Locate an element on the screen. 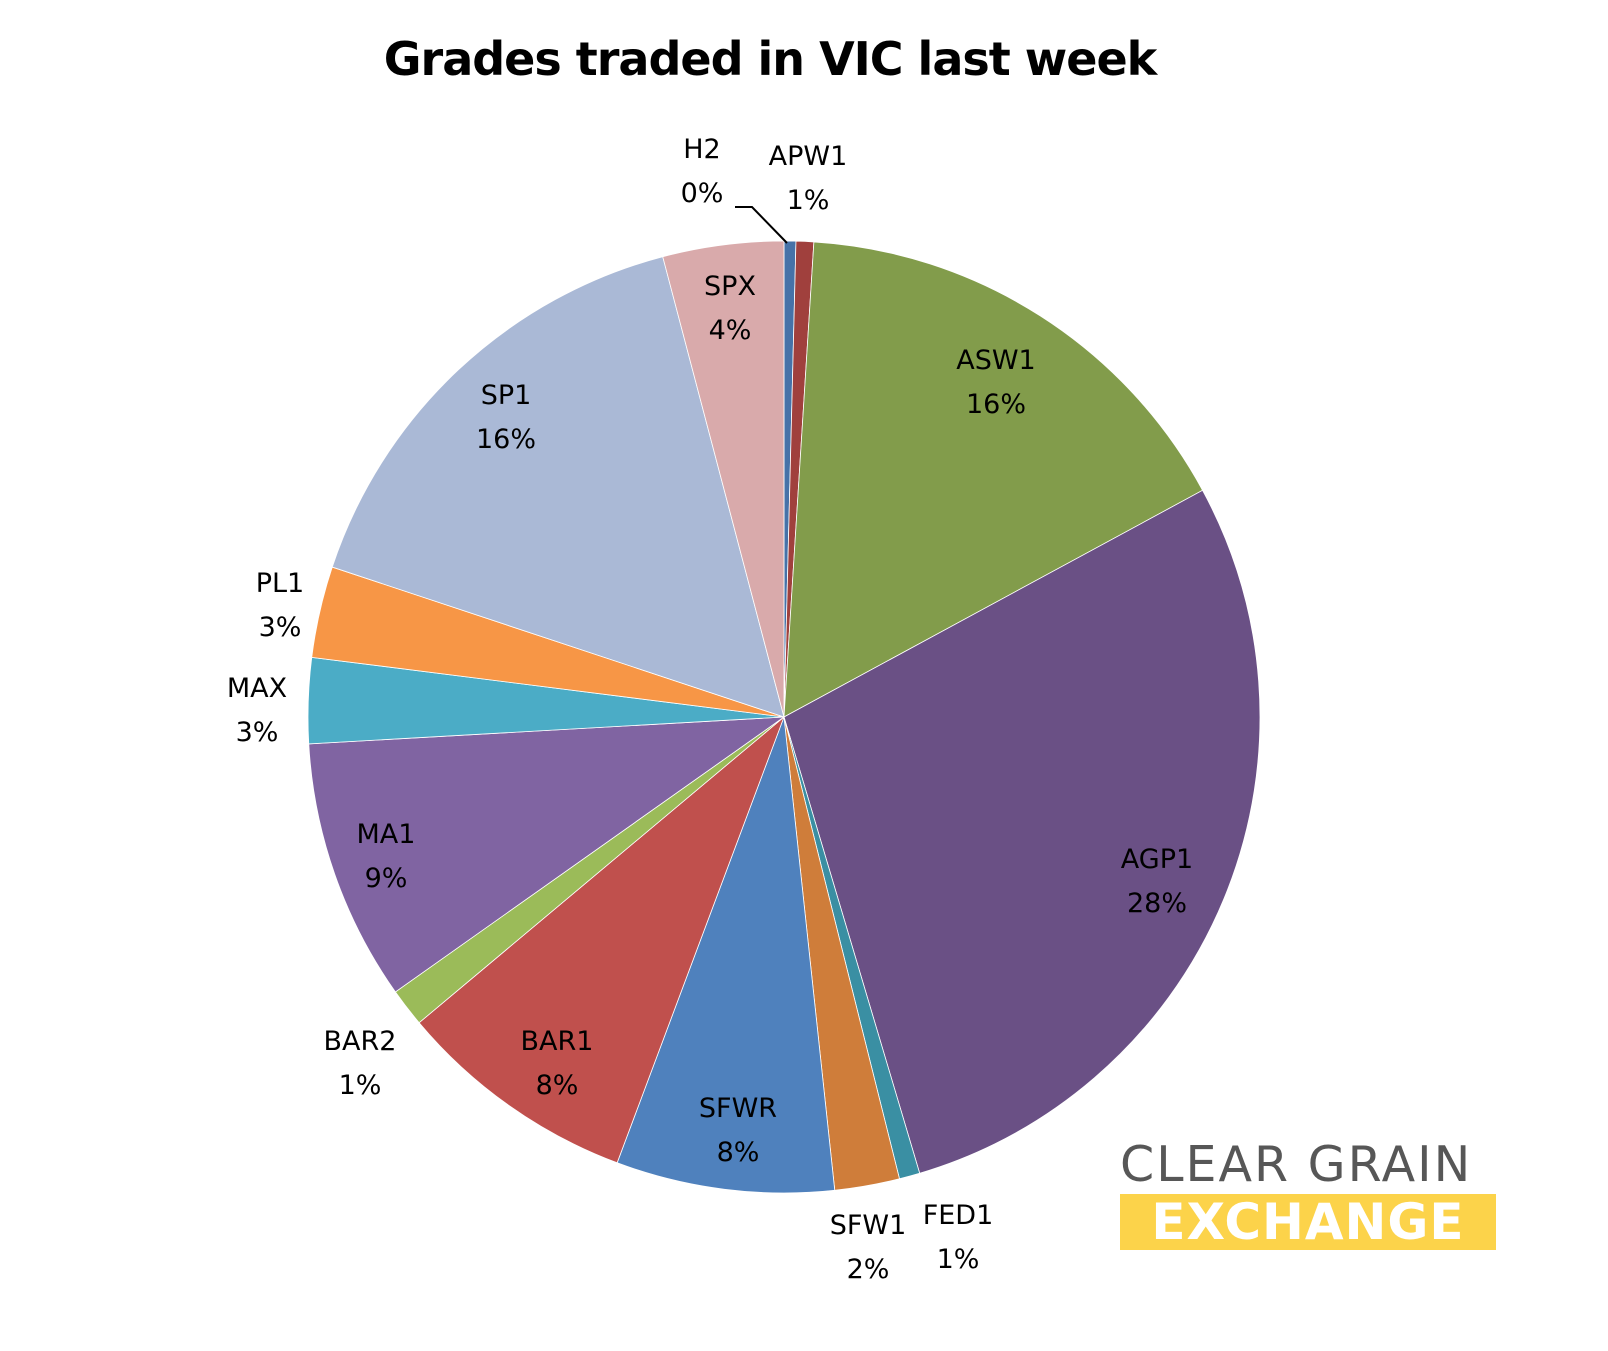 The image size is (1608, 1351). pie-slice-ma1 is located at coordinates (547, 854).